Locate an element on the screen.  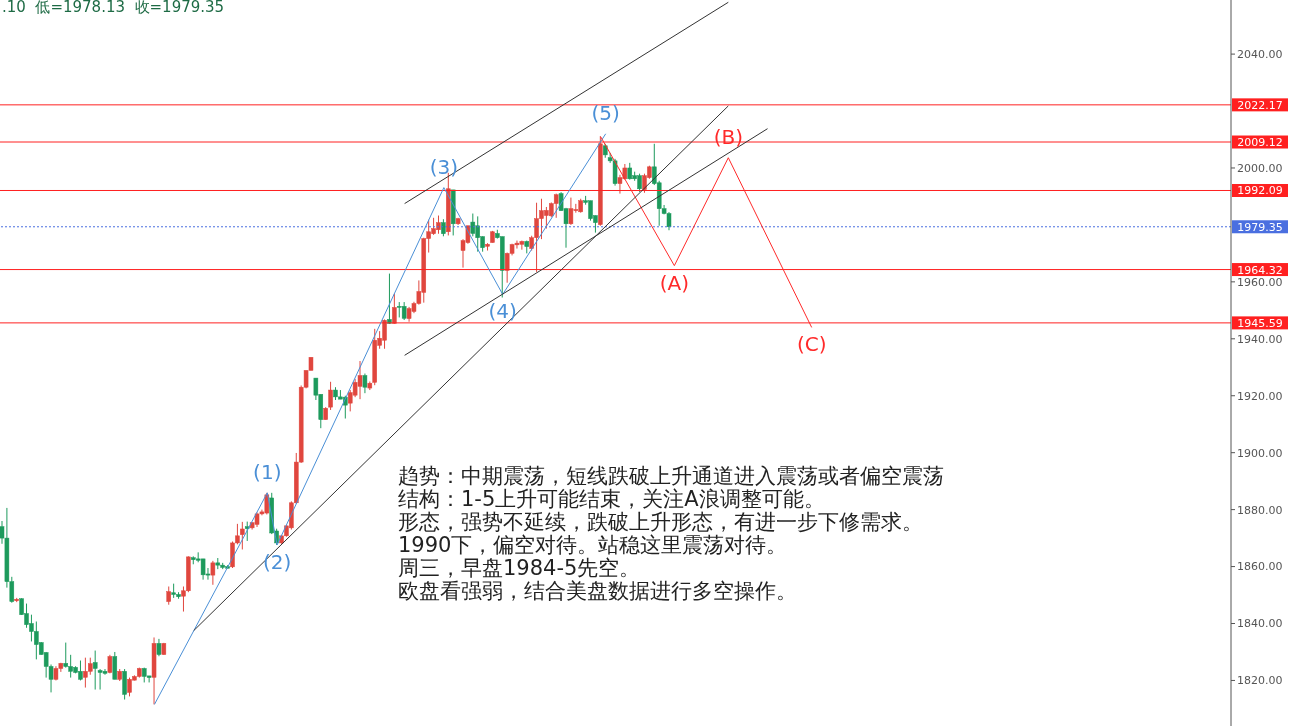
annotation: (B) is located at coordinates (728, 136).